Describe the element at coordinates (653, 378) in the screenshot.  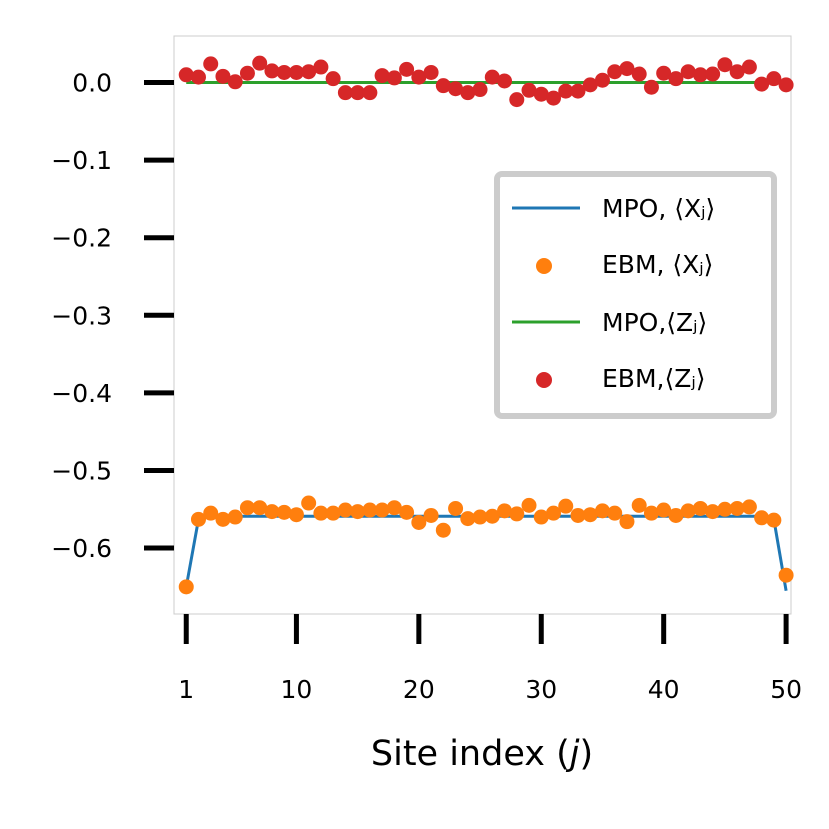
I see `ebm-z-legend-label: EBM,⟨Zⱼ⟩` at that location.